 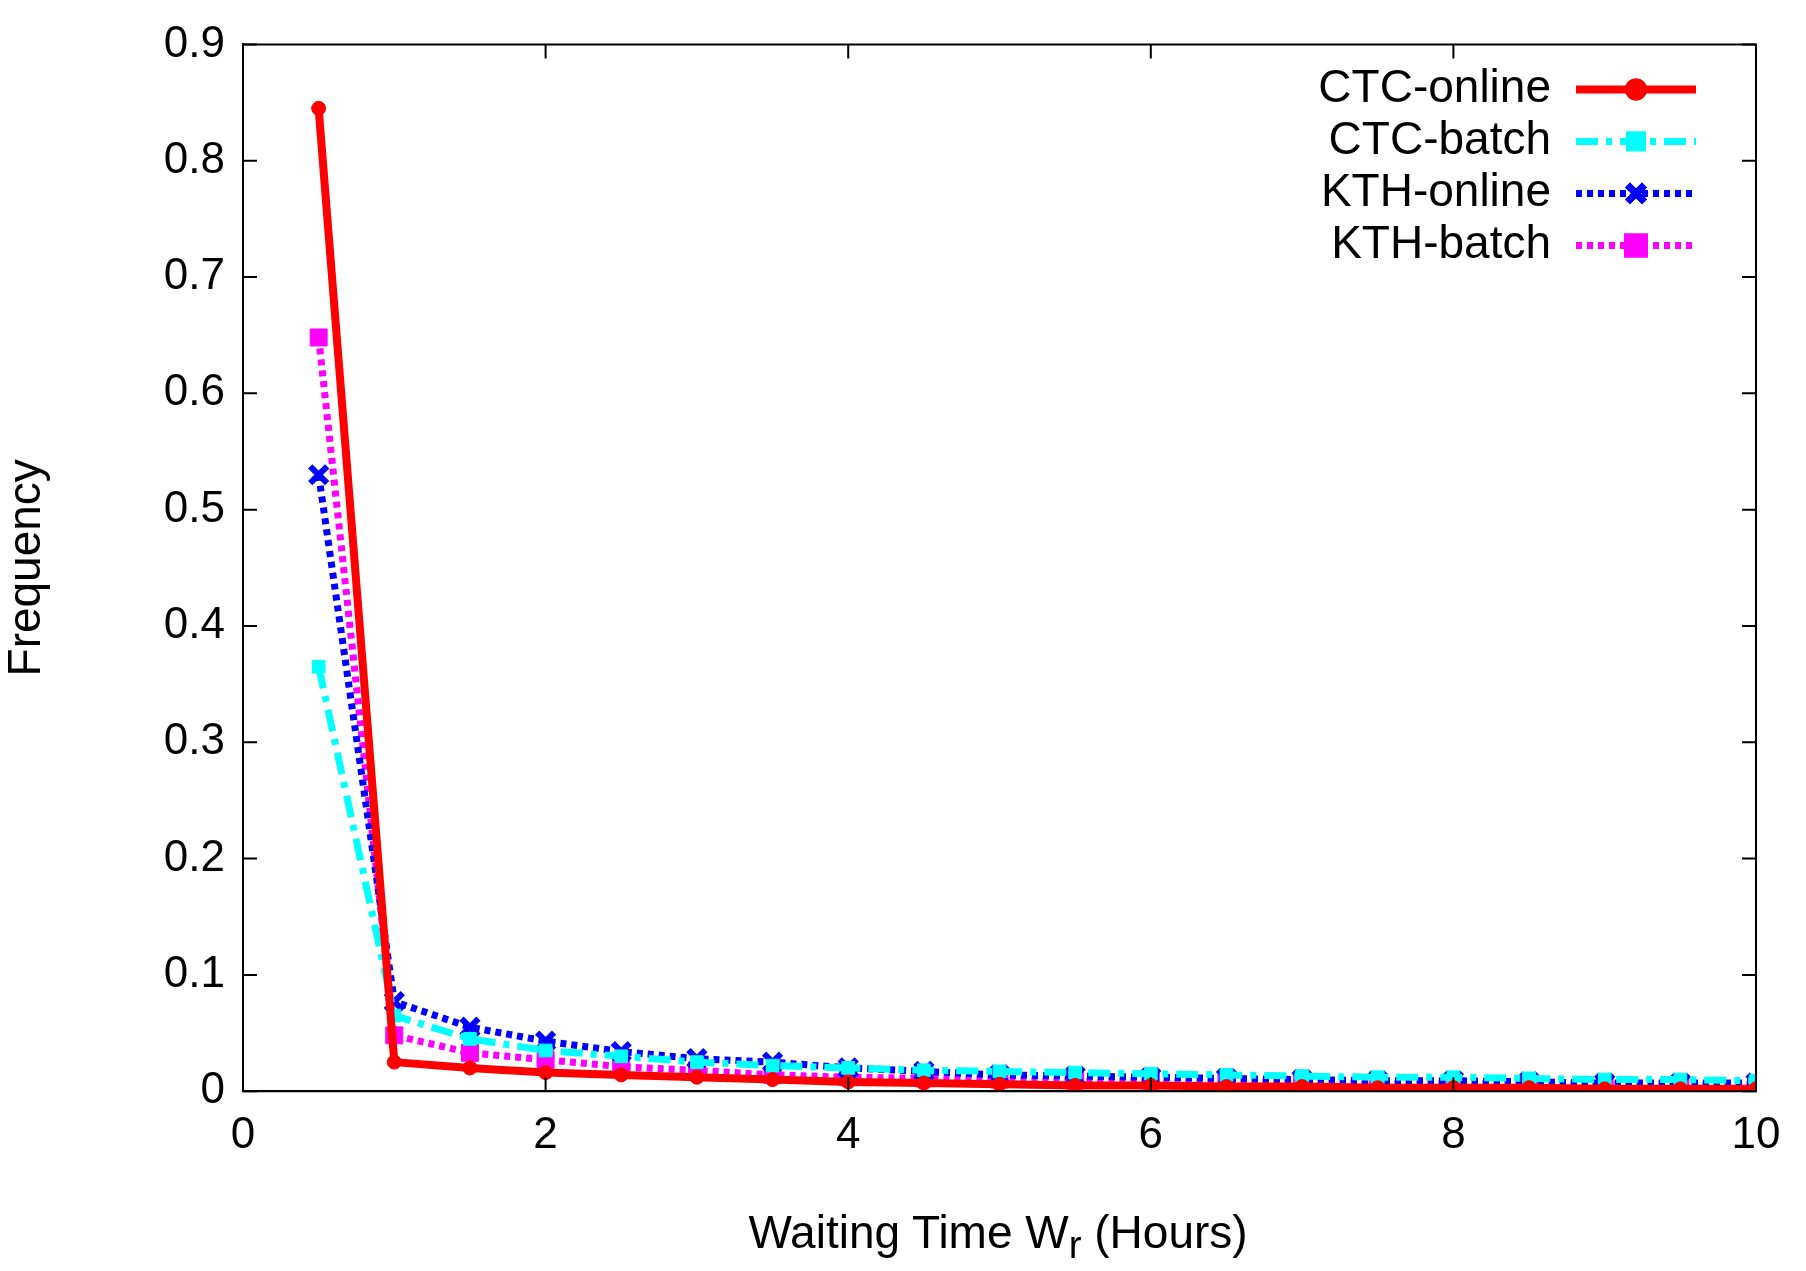 I want to click on x-tick-label: 4, so click(x=848, y=1132).